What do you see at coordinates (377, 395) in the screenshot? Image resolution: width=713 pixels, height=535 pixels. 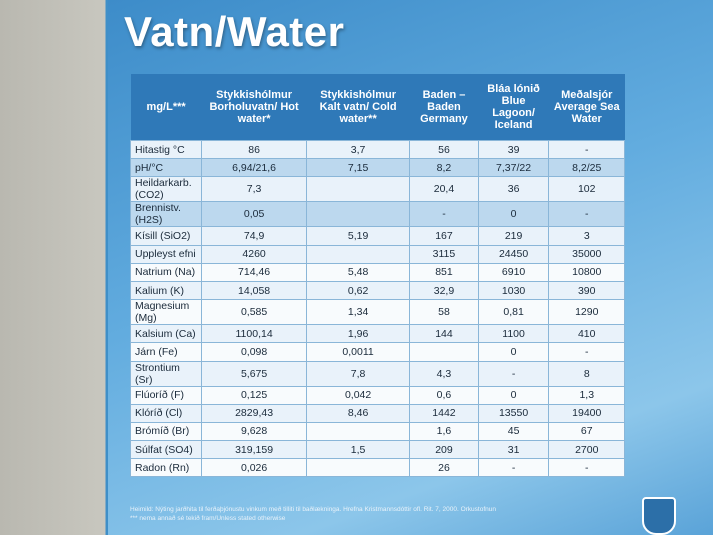 I see `table-row: Flúoríð (F) 0,125 0,042 0,6 0 1,3` at bounding box center [377, 395].